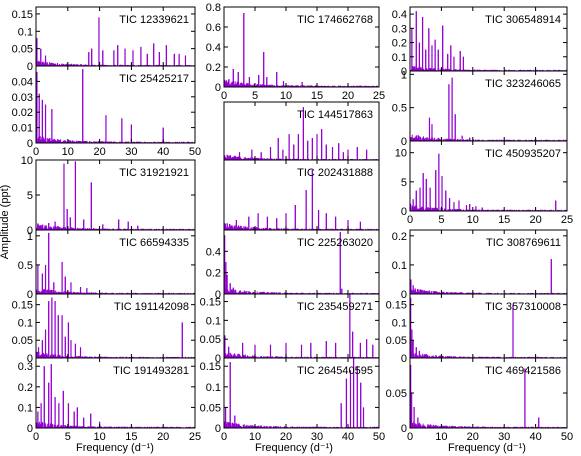 This screenshot has height=456, width=581. I want to click on y-tick-label: 0.02, so click(22, 113).